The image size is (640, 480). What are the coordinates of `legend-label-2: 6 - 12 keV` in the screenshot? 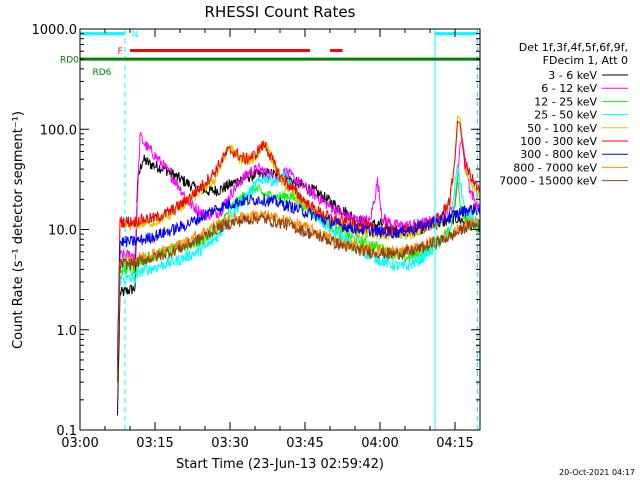 It's located at (569, 88).